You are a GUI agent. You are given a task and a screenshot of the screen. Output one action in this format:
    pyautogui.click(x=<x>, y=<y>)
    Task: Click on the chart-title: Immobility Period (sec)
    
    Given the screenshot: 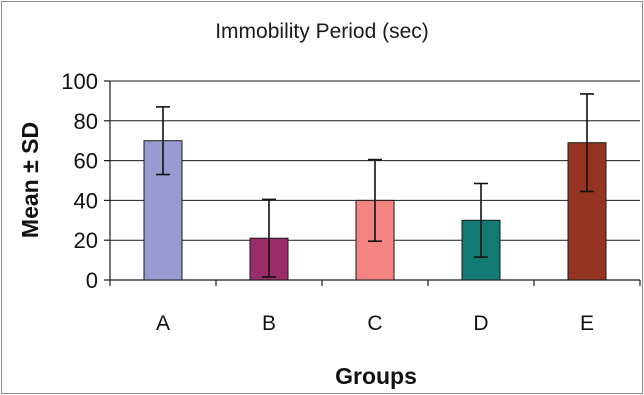 What is the action you would take?
    pyautogui.click(x=322, y=31)
    